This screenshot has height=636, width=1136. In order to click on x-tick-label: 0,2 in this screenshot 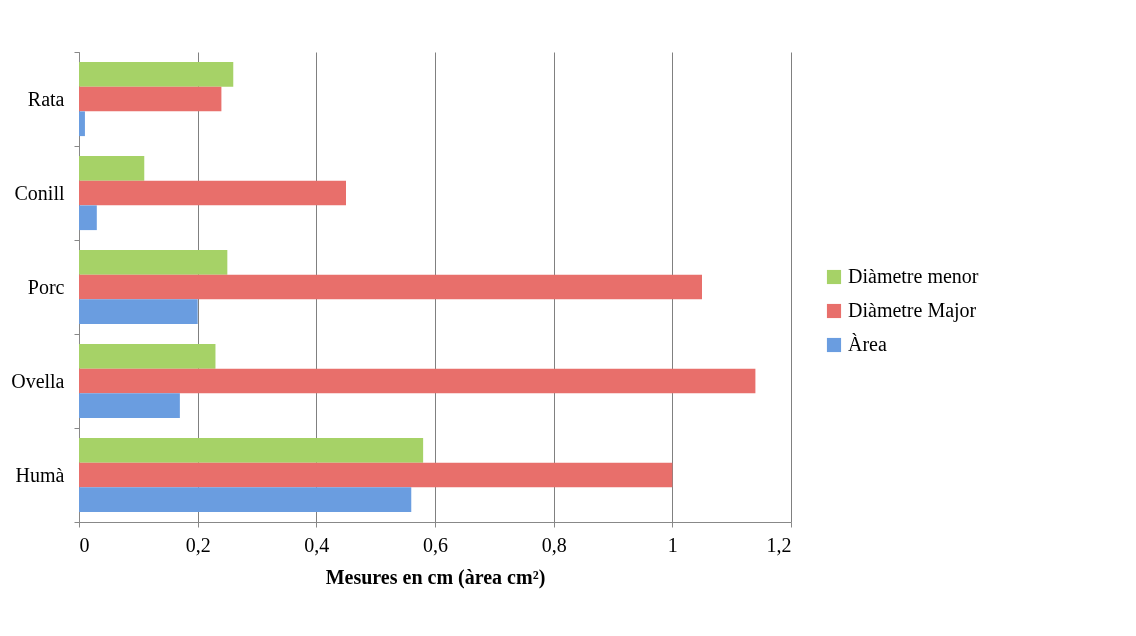, I will do `click(198, 544)`.